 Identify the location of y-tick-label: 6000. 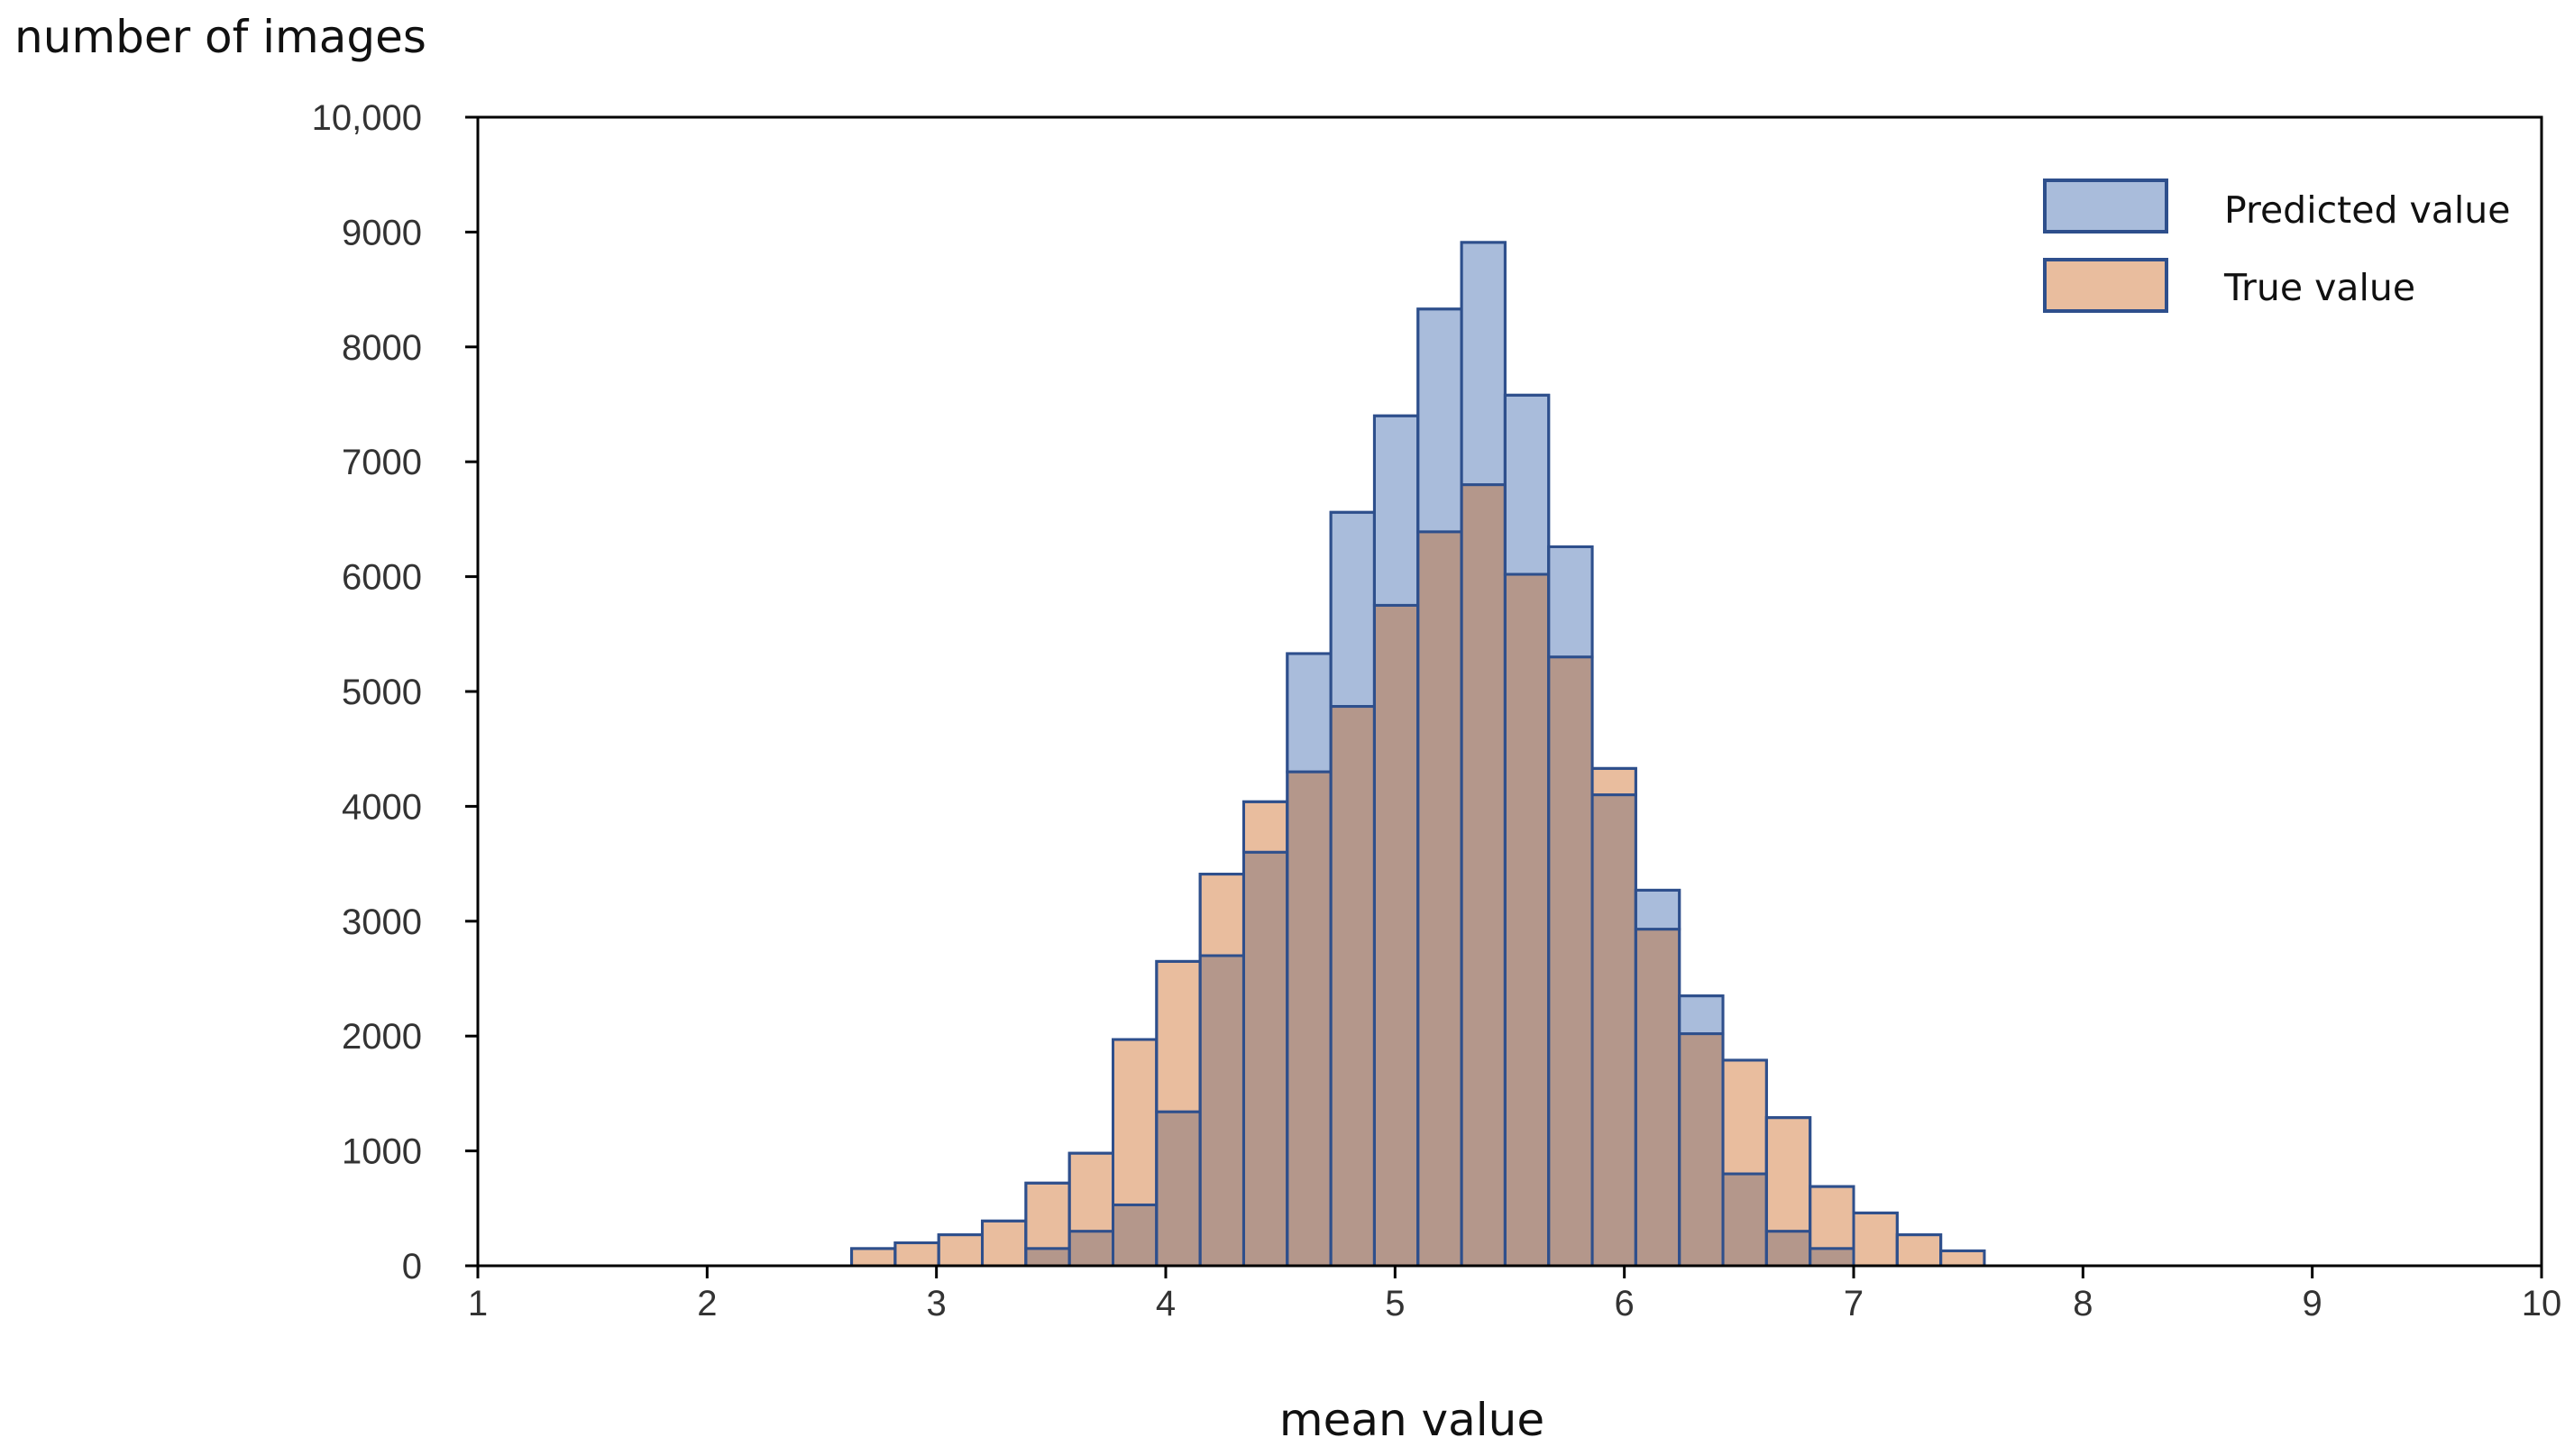
(382, 578).